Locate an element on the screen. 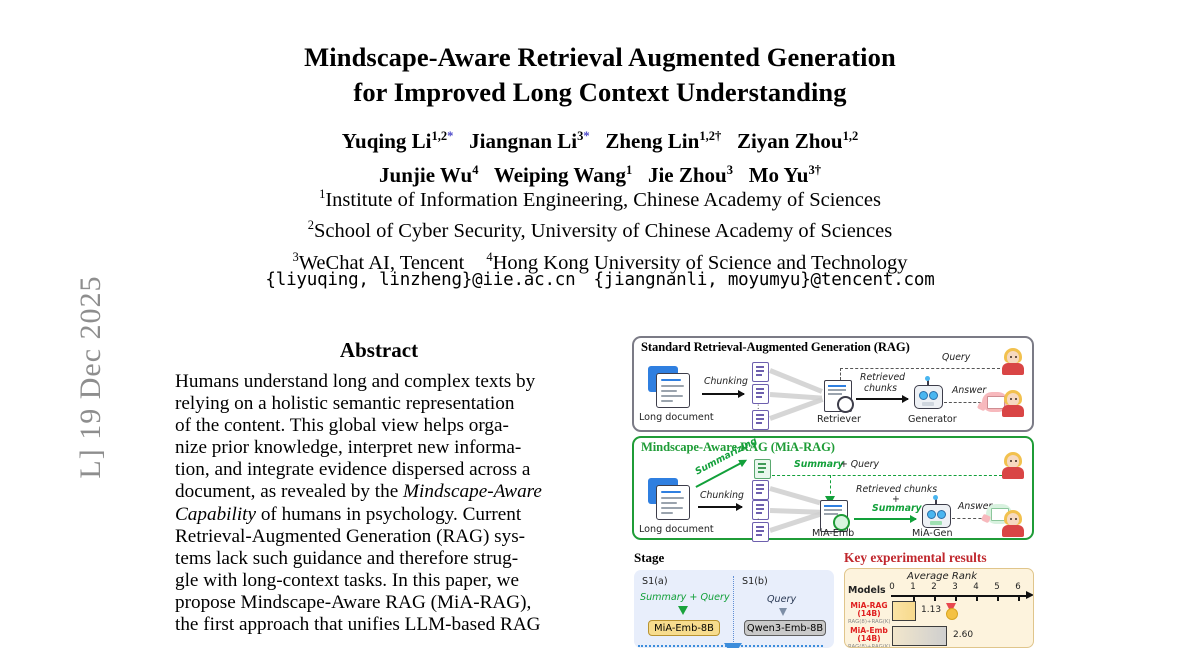 This screenshot has width=1200, height=648. answer-dashed-line is located at coordinates (965, 402).